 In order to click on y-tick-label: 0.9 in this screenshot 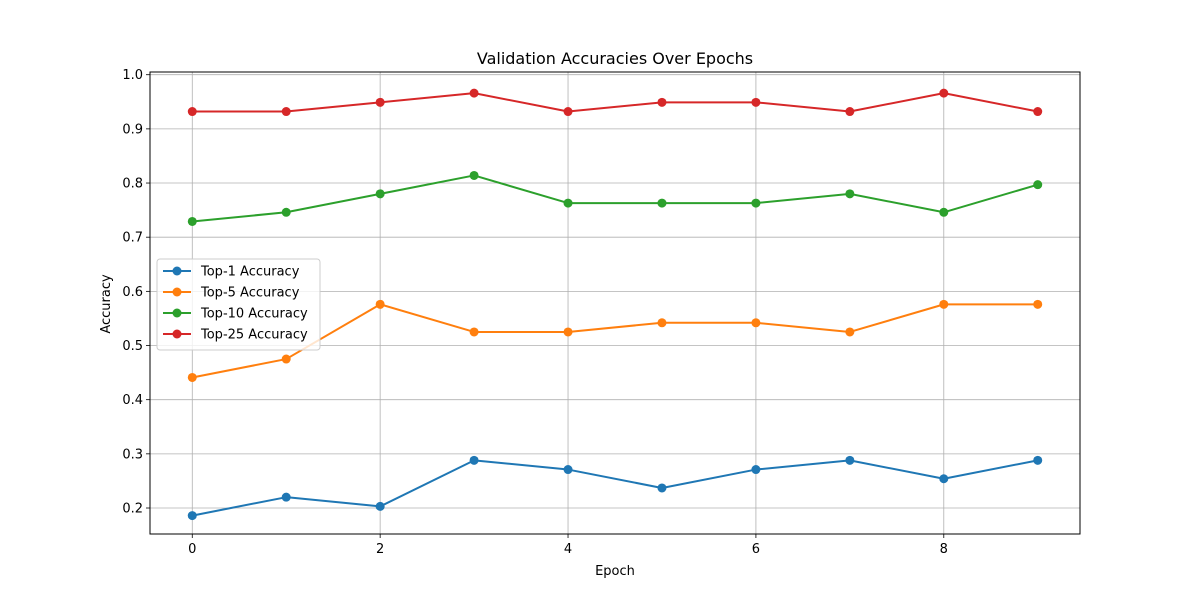, I will do `click(132, 129)`.